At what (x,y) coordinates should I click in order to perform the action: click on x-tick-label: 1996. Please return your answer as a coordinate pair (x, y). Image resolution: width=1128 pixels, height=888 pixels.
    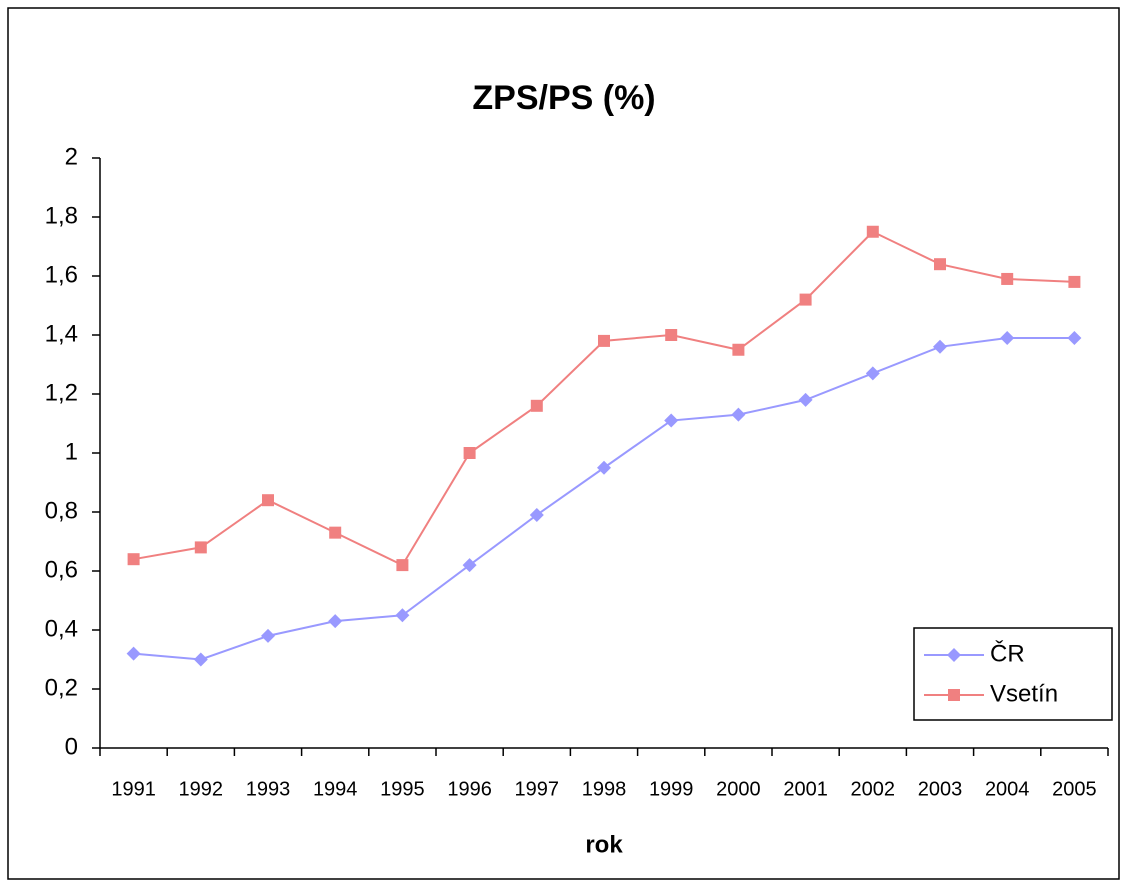
    Looking at the image, I should click on (469, 789).